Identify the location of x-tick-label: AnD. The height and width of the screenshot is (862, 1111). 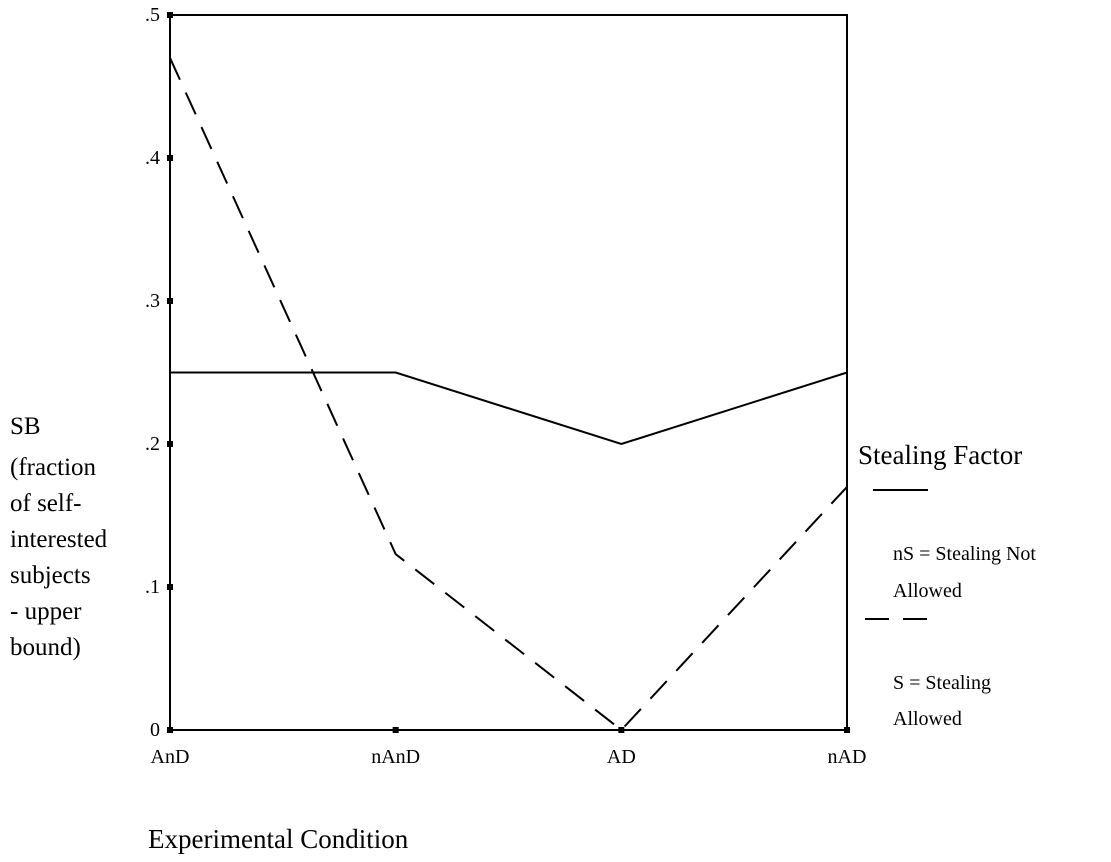
(170, 757).